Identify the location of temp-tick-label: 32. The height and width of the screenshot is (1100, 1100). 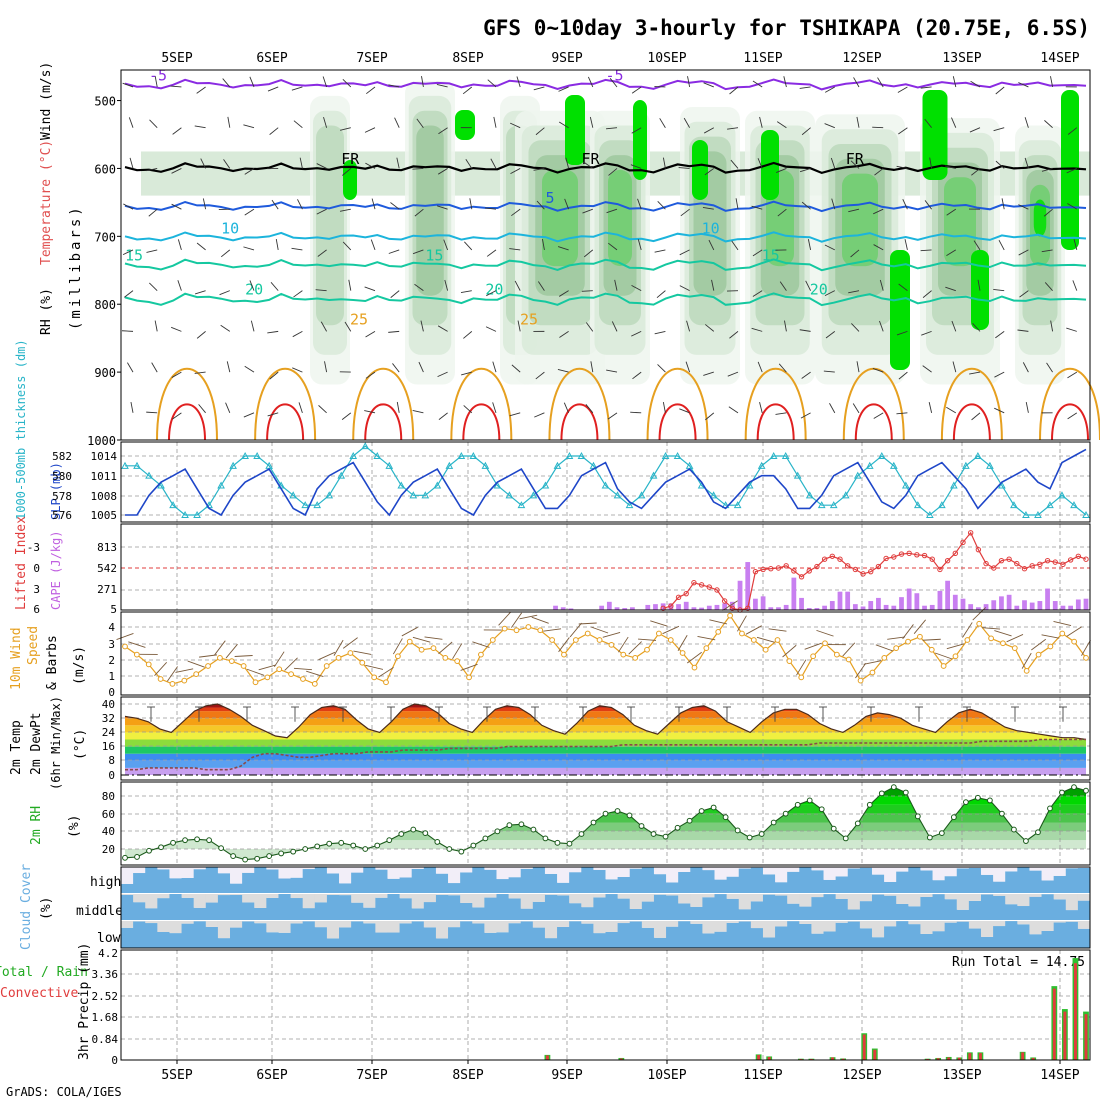
(108, 718).